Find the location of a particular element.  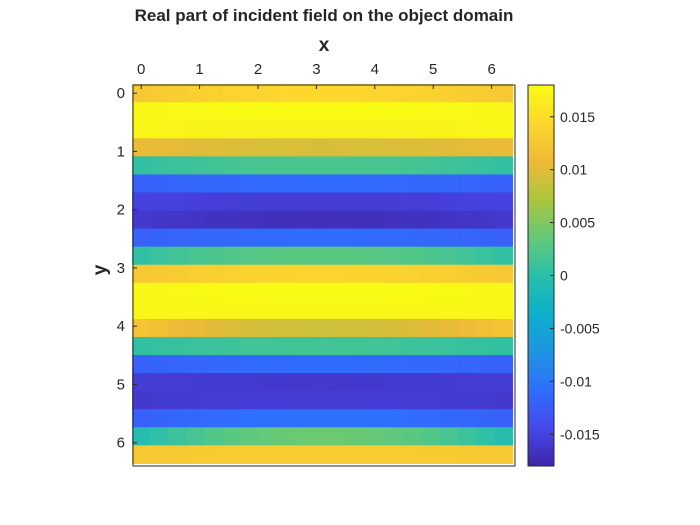

x-tick-label: 2 is located at coordinates (258, 69).